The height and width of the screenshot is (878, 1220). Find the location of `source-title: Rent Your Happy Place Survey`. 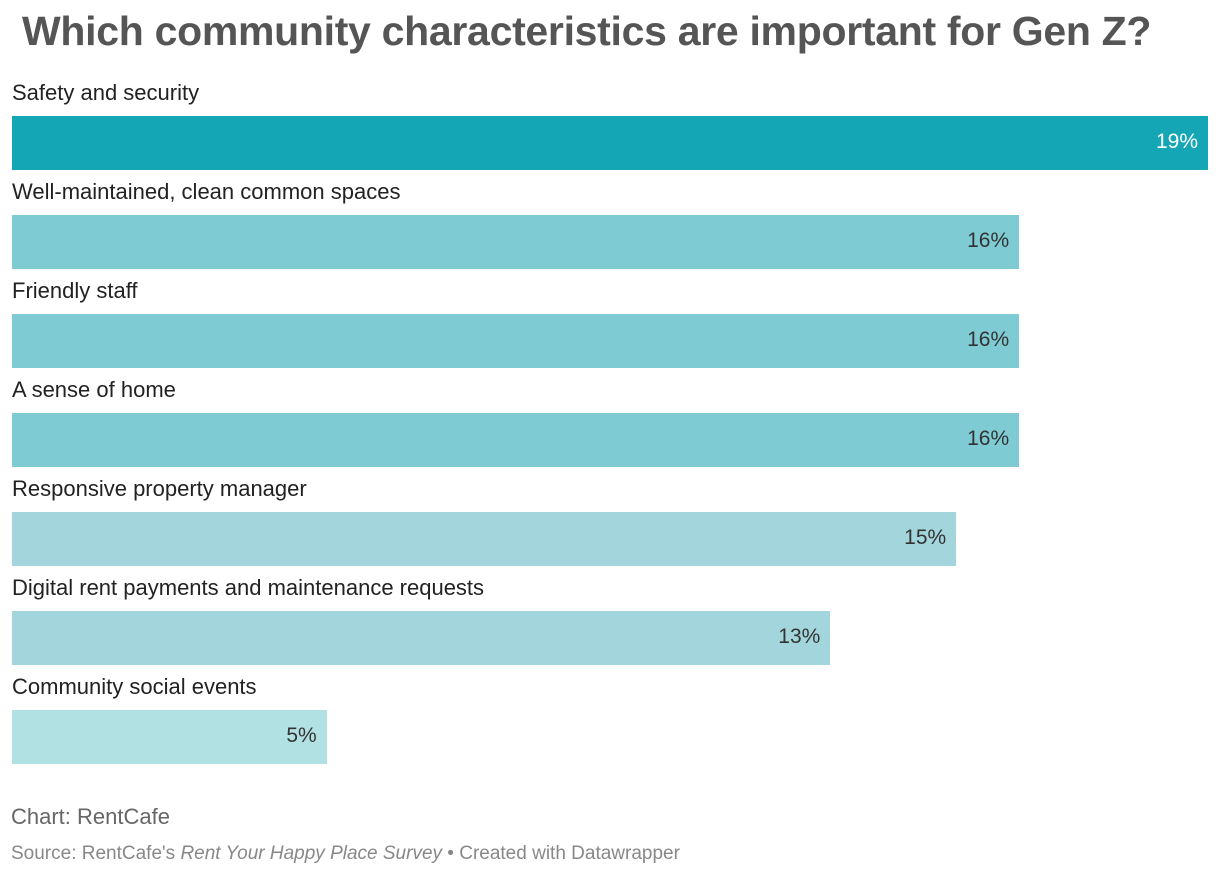

source-title: Rent Your Happy Place Survey is located at coordinates (311, 853).